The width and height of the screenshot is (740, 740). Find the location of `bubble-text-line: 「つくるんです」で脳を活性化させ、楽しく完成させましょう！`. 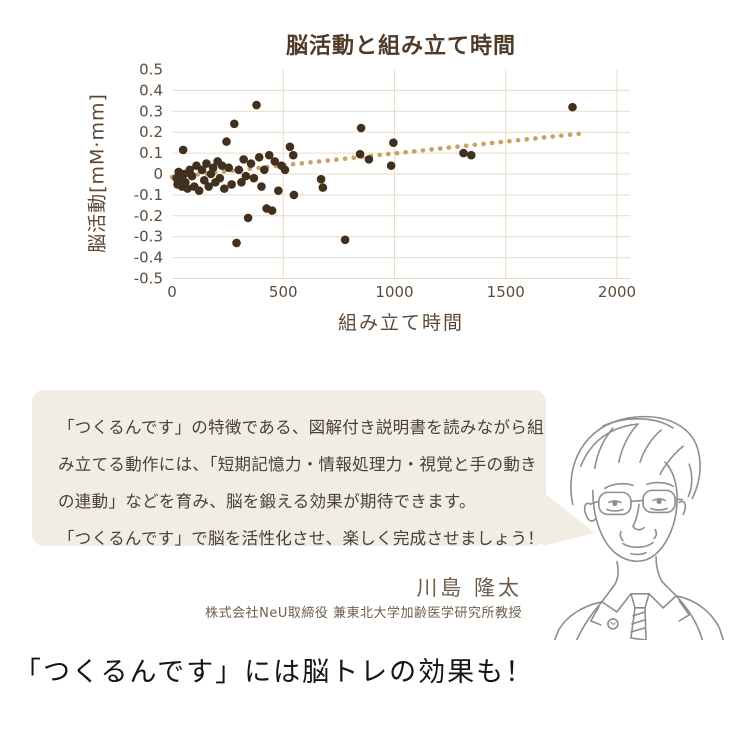

bubble-text-line: 「つくるんです」で脳を活性化させ、楽しく完成させましょう！ is located at coordinates (301, 538).